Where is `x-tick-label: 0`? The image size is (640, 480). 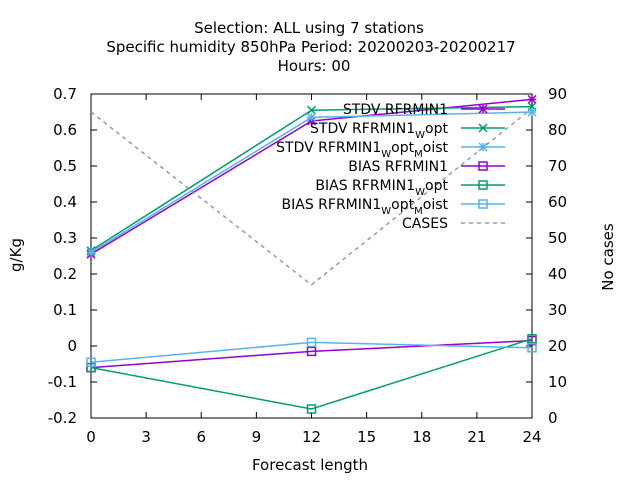
x-tick-label: 0 is located at coordinates (91, 437).